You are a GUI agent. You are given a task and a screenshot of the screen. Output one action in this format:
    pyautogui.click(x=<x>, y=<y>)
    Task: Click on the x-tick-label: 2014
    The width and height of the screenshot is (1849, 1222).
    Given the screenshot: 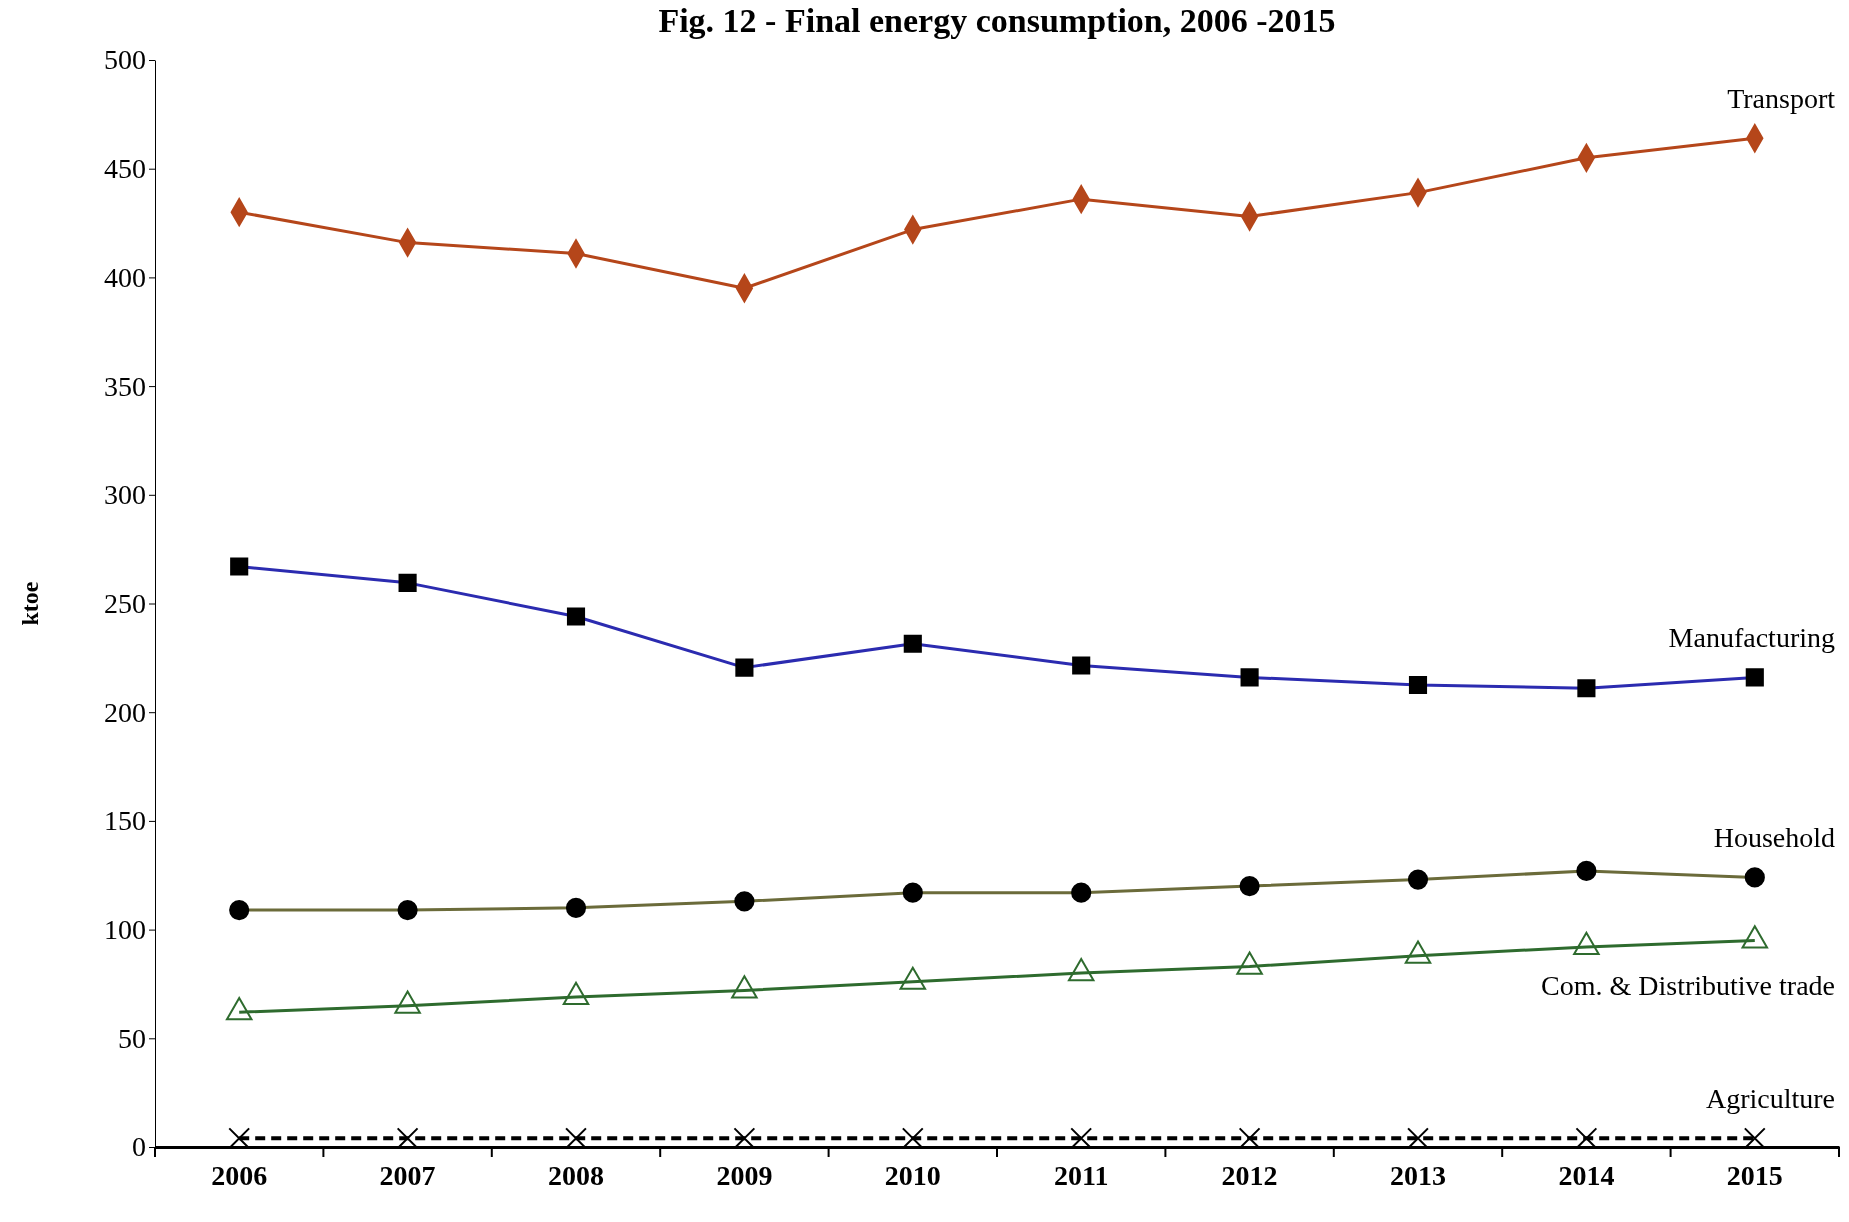 What is the action you would take?
    pyautogui.click(x=1586, y=1175)
    